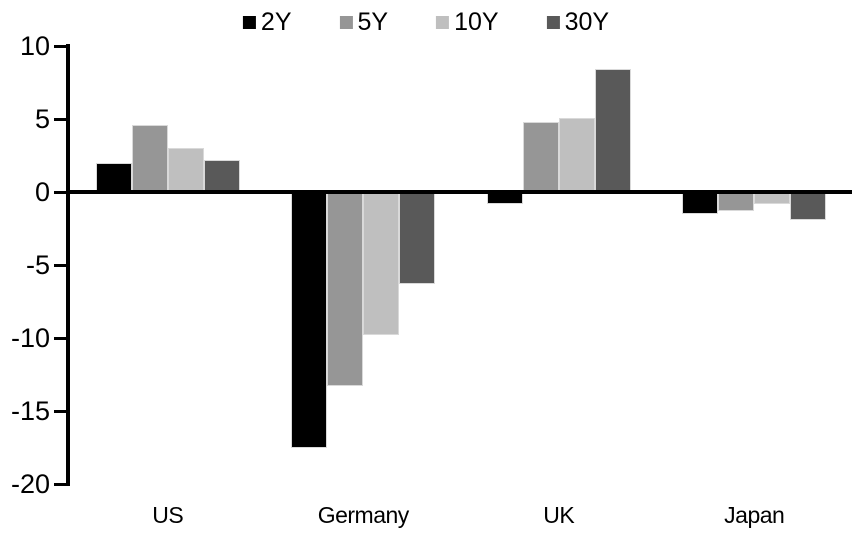 The height and width of the screenshot is (539, 852). I want to click on y-tick-label: -10, so click(30, 338).